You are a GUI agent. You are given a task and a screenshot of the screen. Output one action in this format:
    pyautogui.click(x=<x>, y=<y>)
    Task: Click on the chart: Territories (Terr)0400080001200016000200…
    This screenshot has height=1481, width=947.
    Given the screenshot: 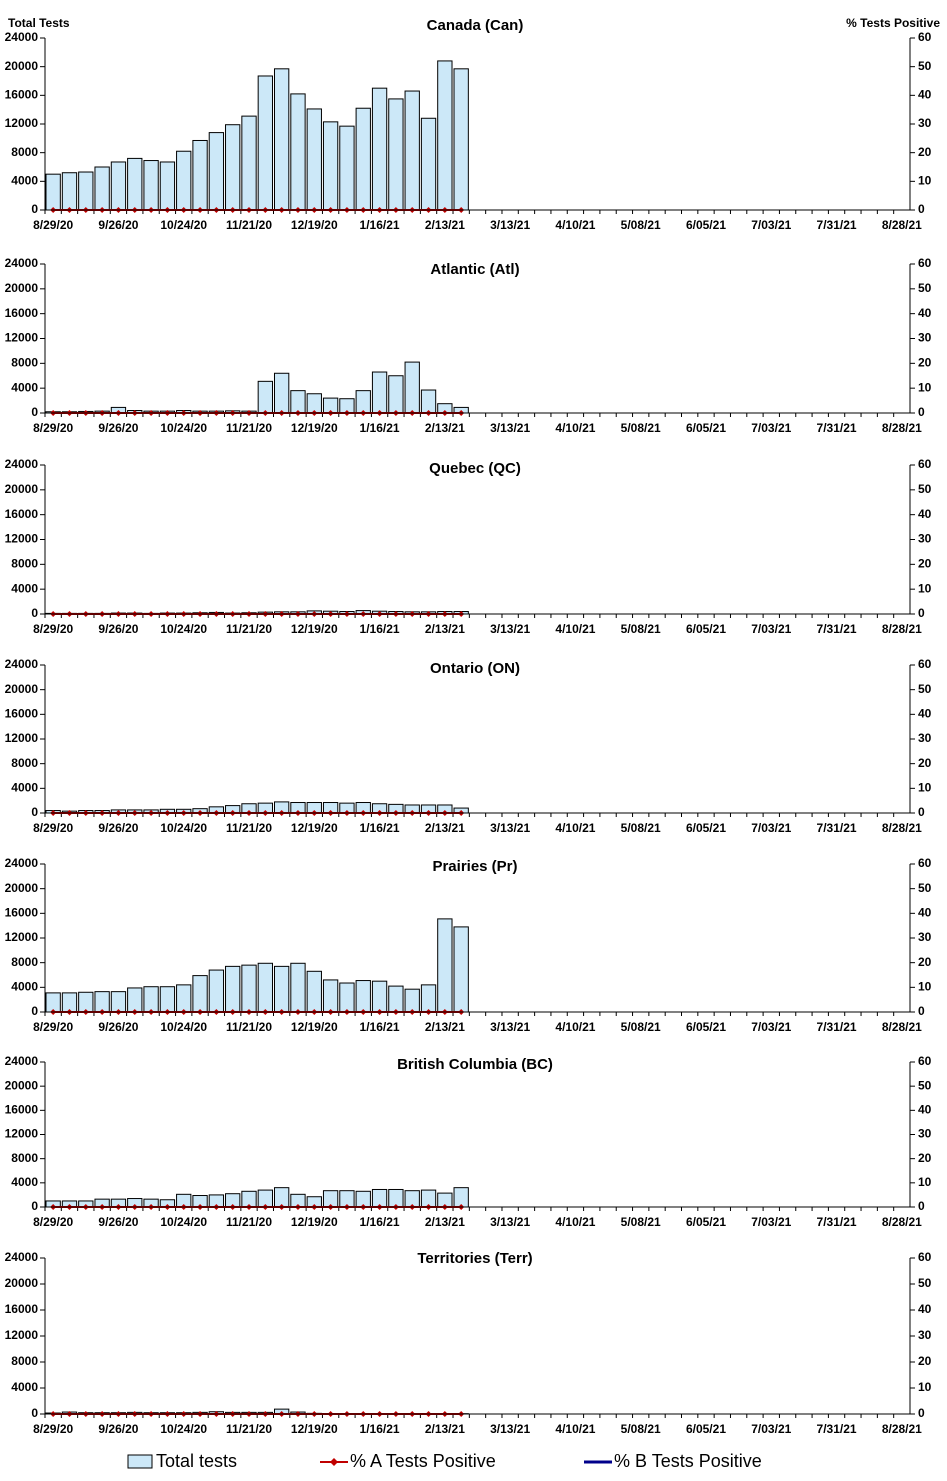 What is the action you would take?
    pyautogui.click(x=468, y=1343)
    